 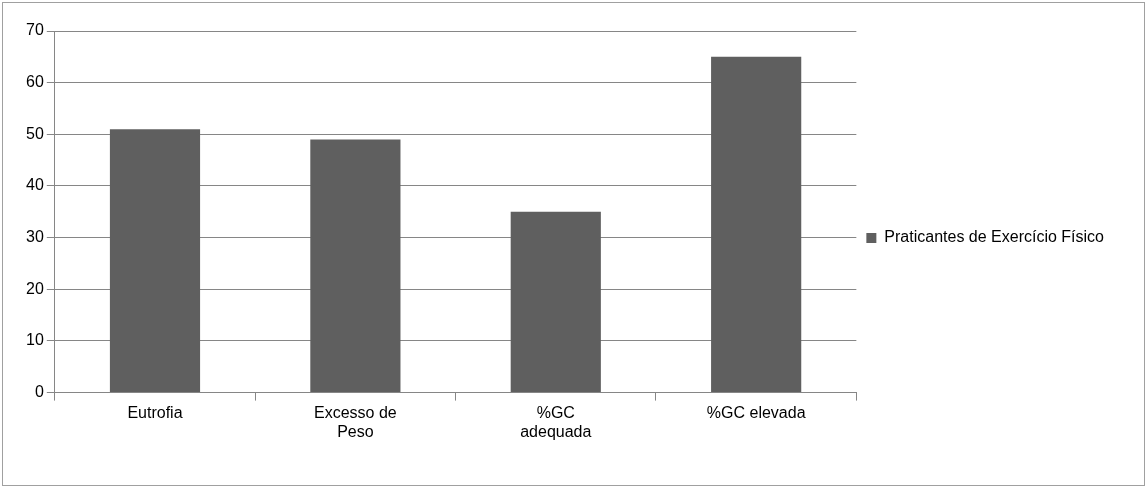 I want to click on y-tick-label: 60, so click(x=35, y=82).